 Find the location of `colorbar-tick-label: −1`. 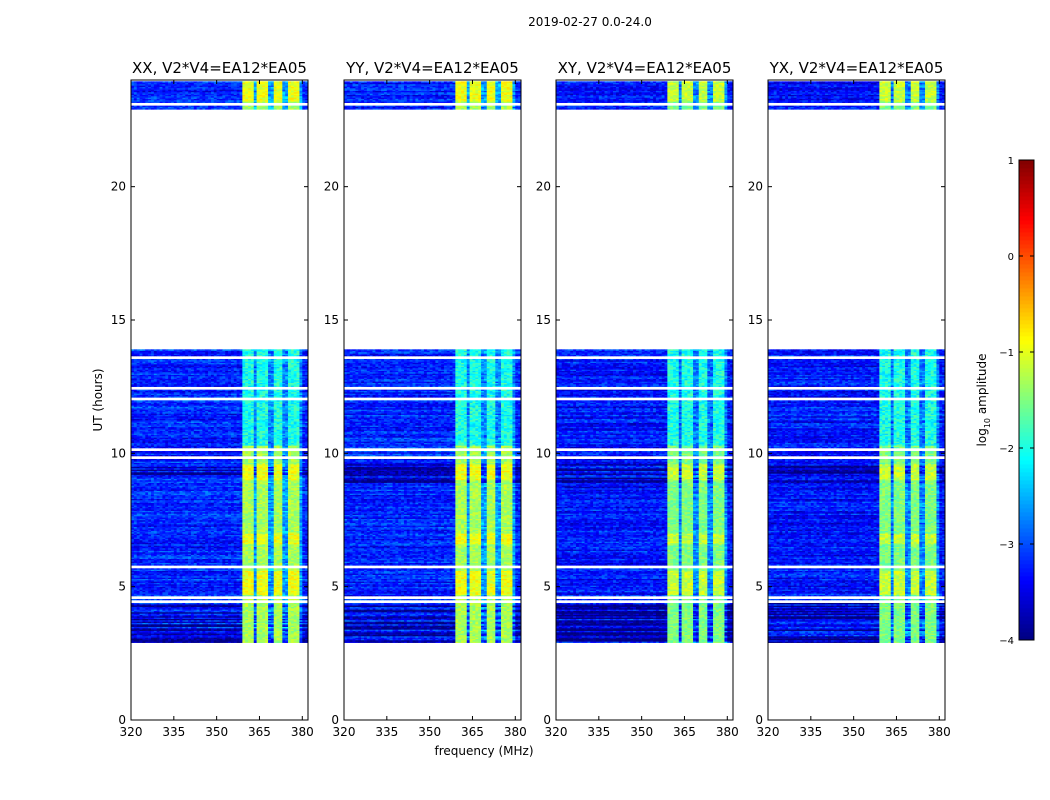

colorbar-tick-label: −1 is located at coordinates (1006, 353).